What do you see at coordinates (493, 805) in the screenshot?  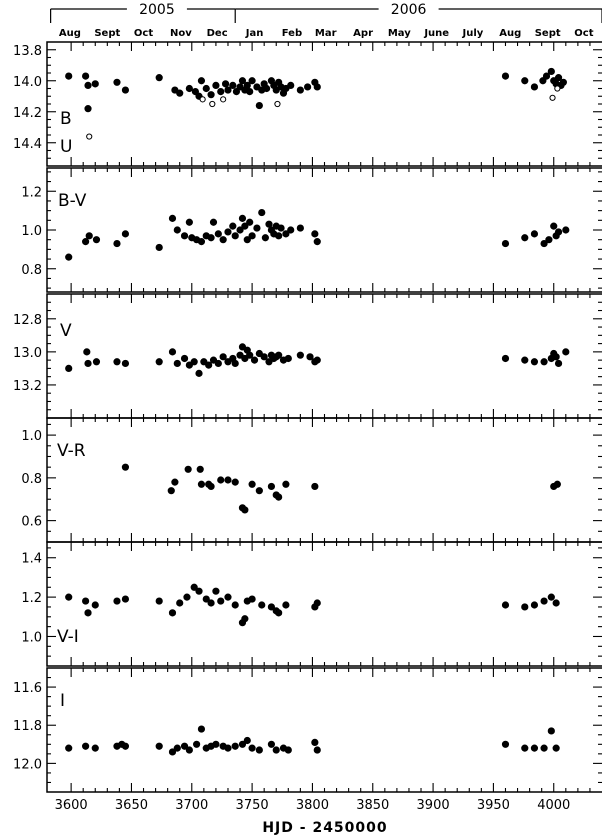 I see `x-tick-label: 3950` at bounding box center [493, 805].